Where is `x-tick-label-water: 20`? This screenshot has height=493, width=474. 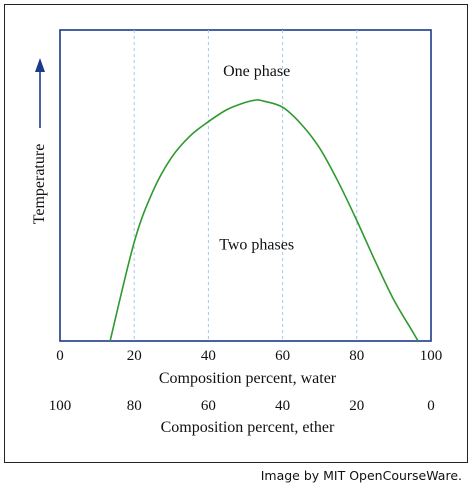 x-tick-label-water: 20 is located at coordinates (134, 356).